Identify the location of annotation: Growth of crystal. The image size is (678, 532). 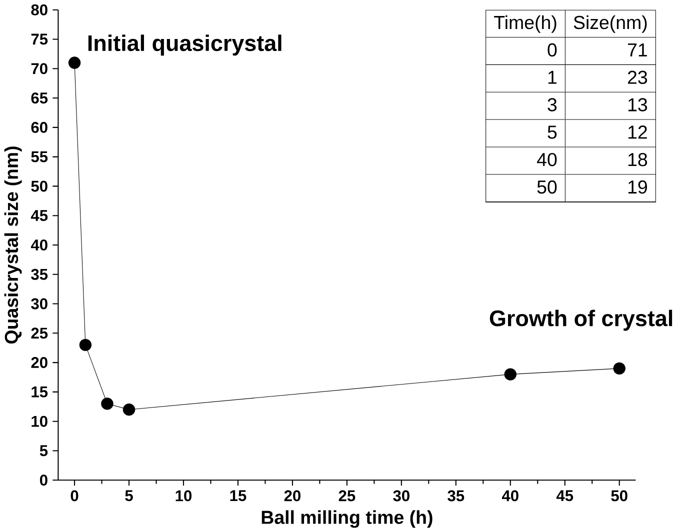
(581, 320).